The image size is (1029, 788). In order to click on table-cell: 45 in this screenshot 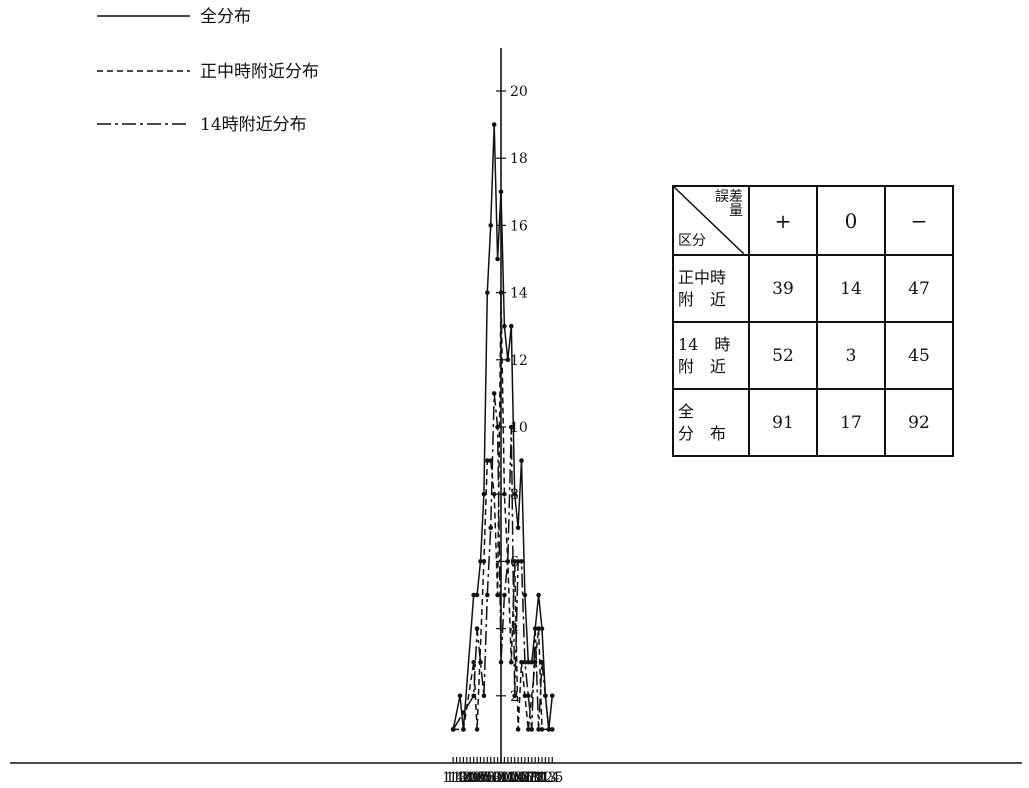, I will do `click(919, 355)`.